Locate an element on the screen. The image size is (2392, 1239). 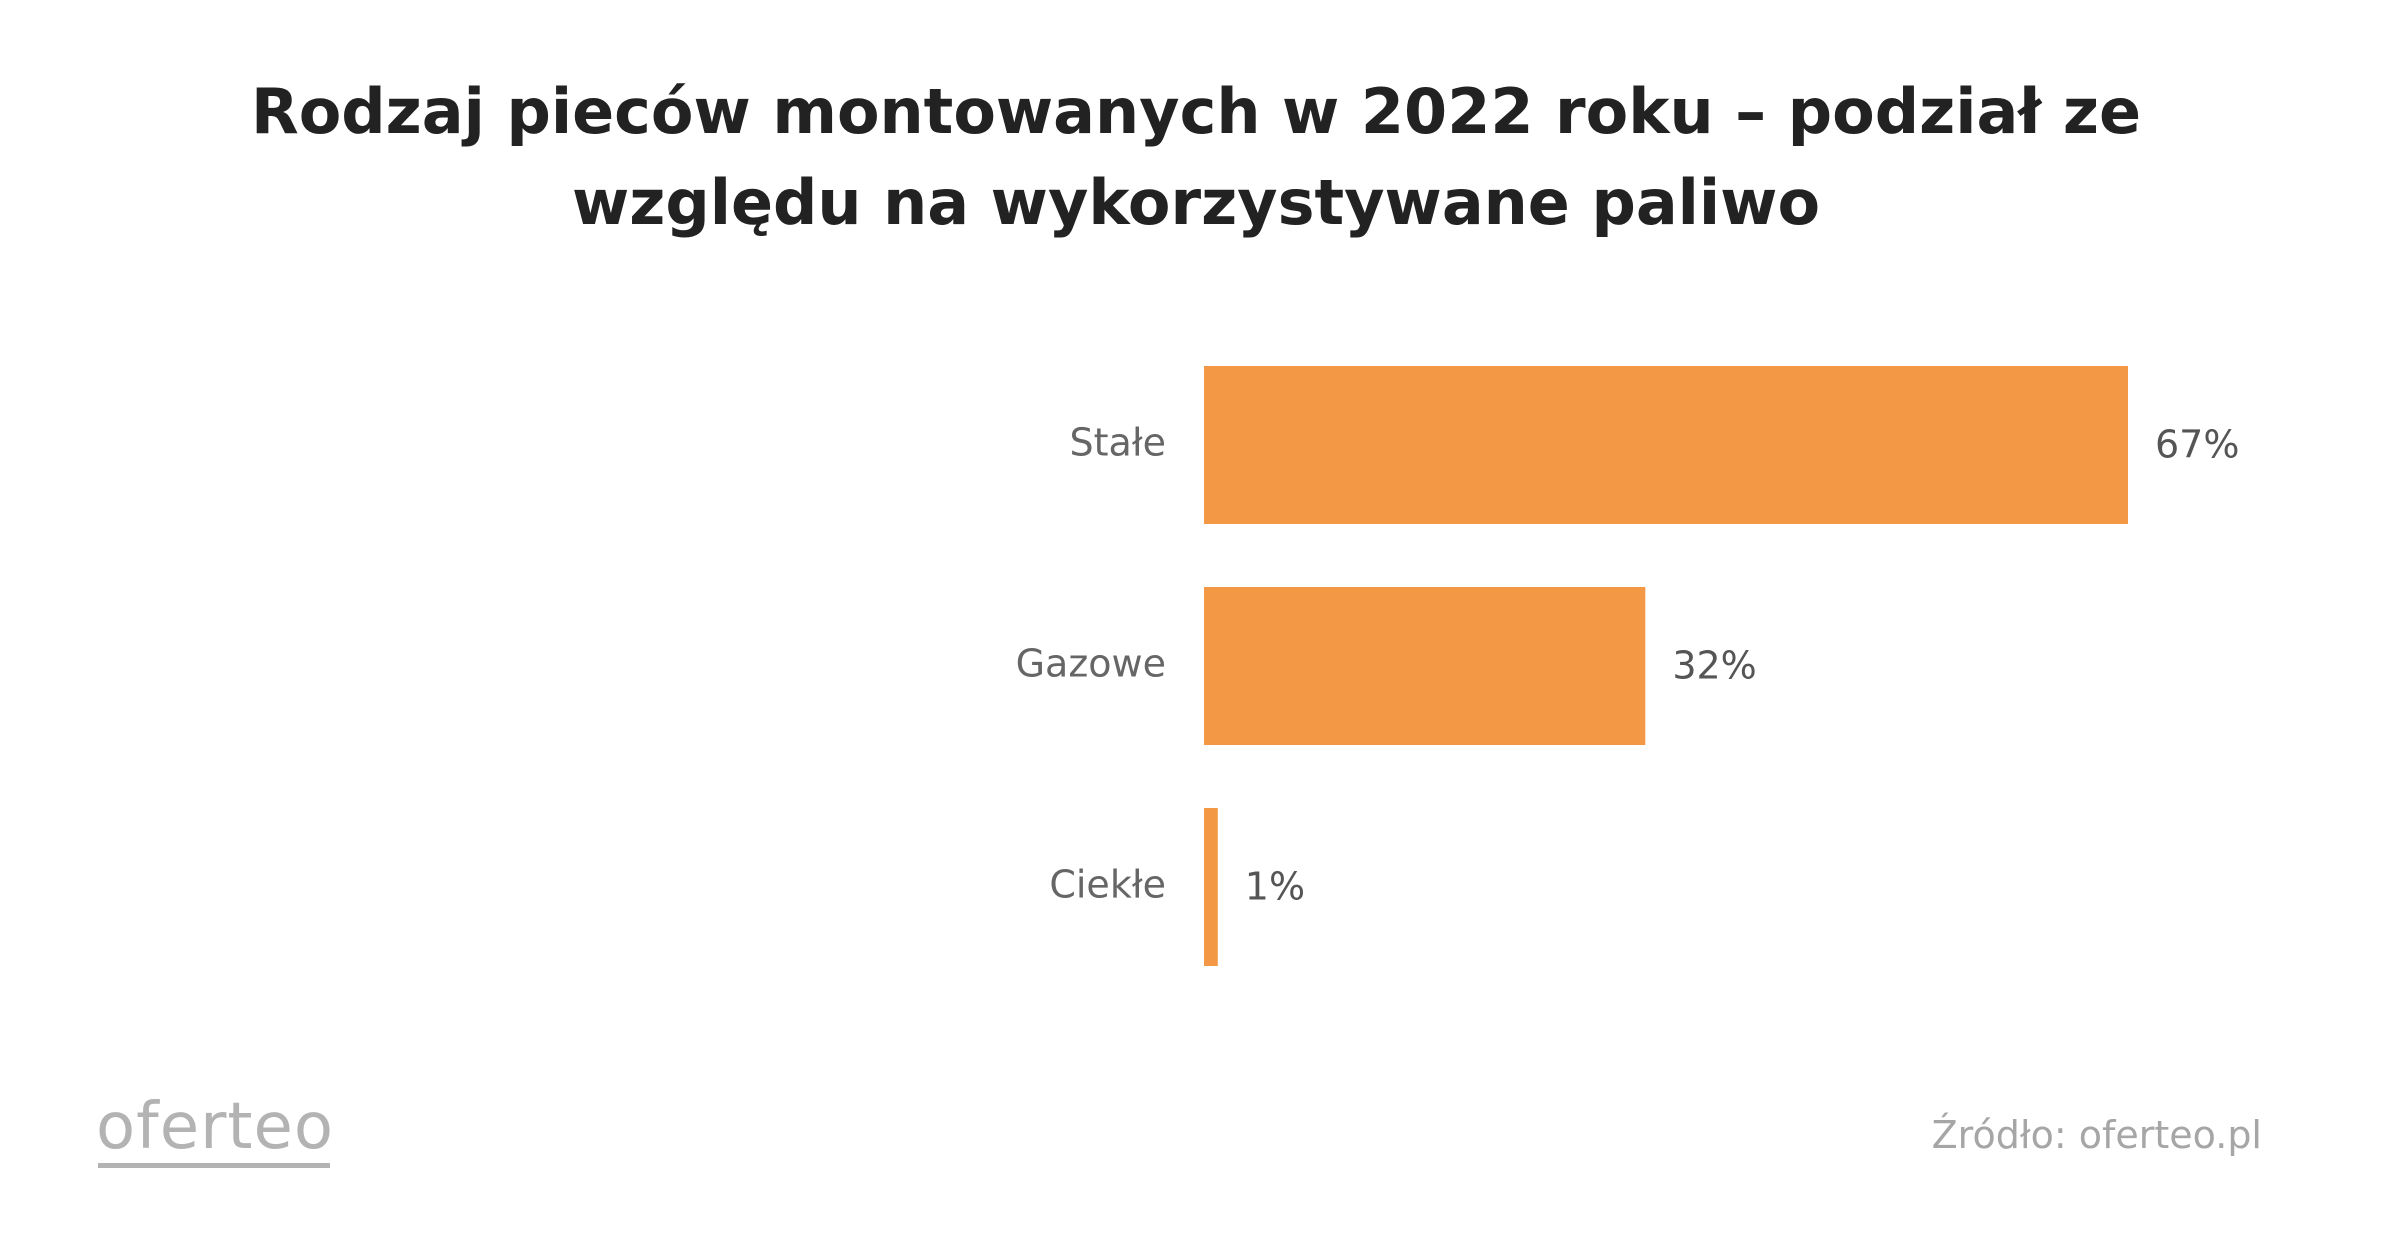
category-label-2: Ciekłe is located at coordinates (1107, 885).